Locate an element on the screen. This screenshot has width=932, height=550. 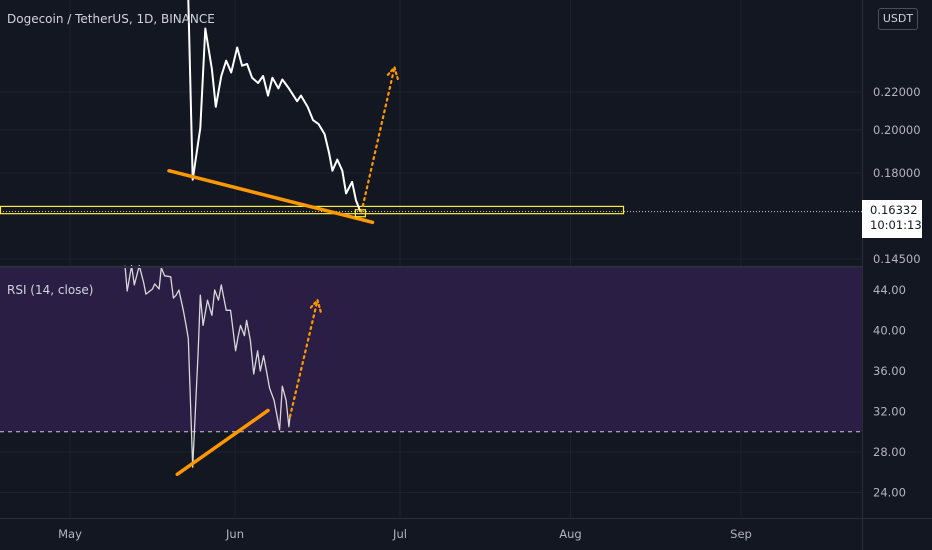
rsi-axis-tick-label: 44.00 is located at coordinates (889, 290).